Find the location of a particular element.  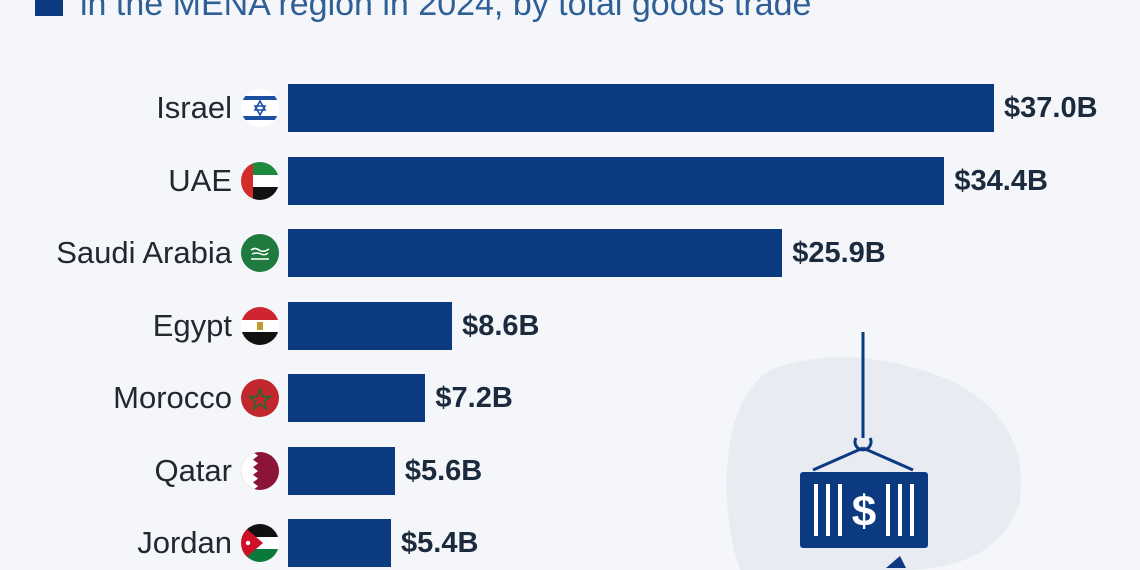

jordan-flag-icon is located at coordinates (260, 543).